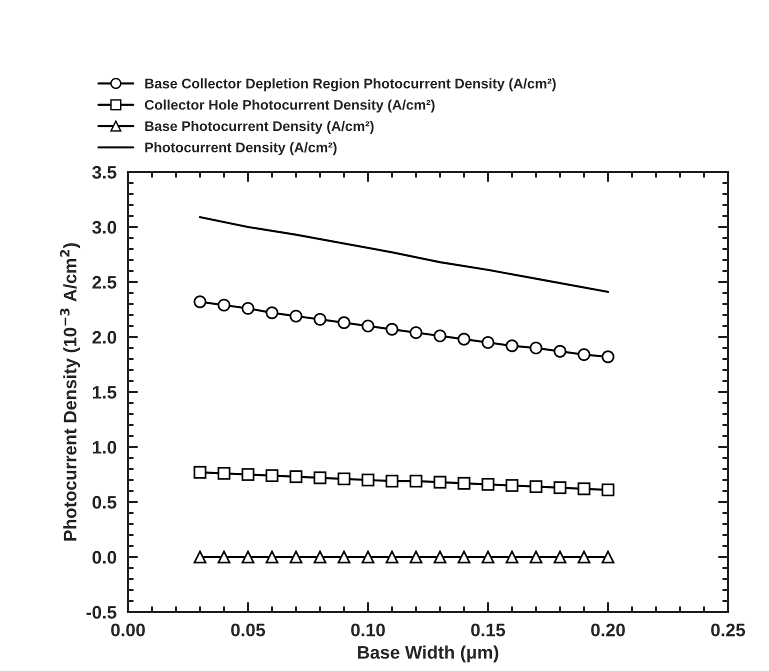 Image resolution: width=769 pixels, height=671 pixels. I want to click on x-tick-label: 0.15, so click(488, 630).